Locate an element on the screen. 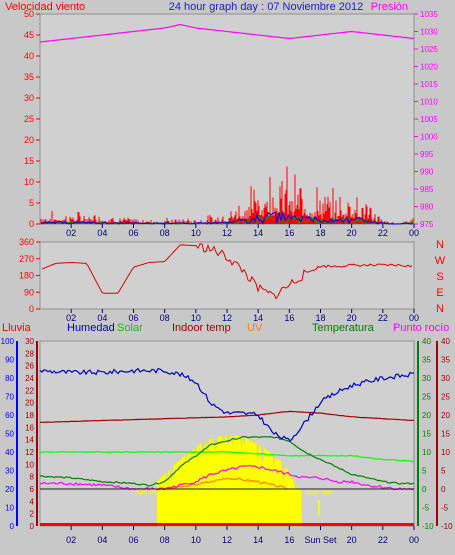 This screenshot has height=555, width=455. wind-tick-label: 15 is located at coordinates (29, 161).